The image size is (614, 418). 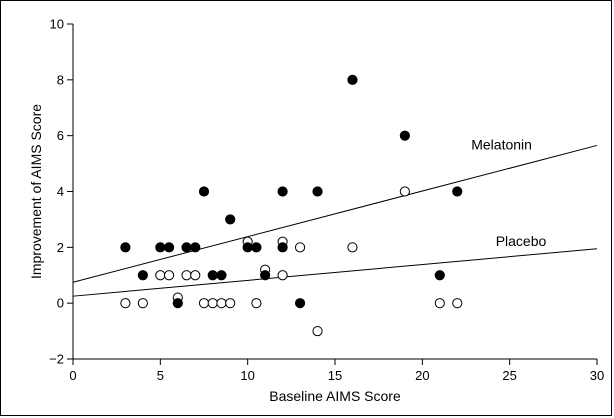 What do you see at coordinates (247, 375) in the screenshot?
I see `x-tick-label: 10` at bounding box center [247, 375].